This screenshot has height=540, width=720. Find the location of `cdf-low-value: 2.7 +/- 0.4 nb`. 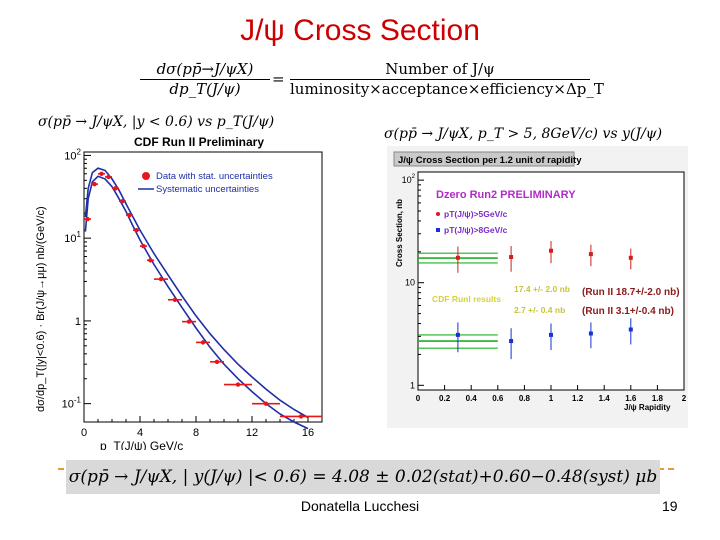

cdf-low-value: 2.7 +/- 0.4 nb is located at coordinates (539, 310).